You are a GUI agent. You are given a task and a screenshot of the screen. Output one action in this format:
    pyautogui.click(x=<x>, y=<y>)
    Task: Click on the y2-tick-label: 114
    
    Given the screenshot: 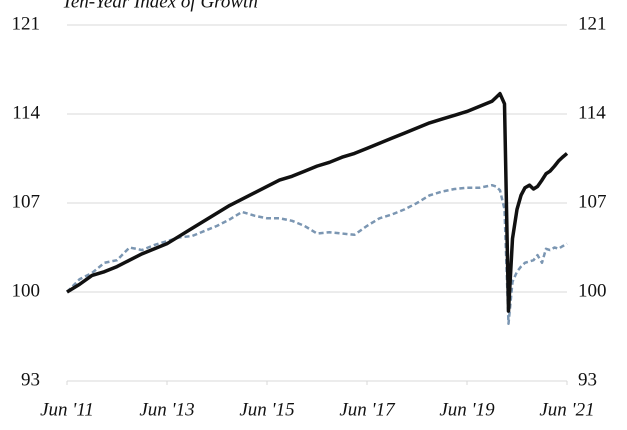 What is the action you would take?
    pyautogui.click(x=592, y=112)
    